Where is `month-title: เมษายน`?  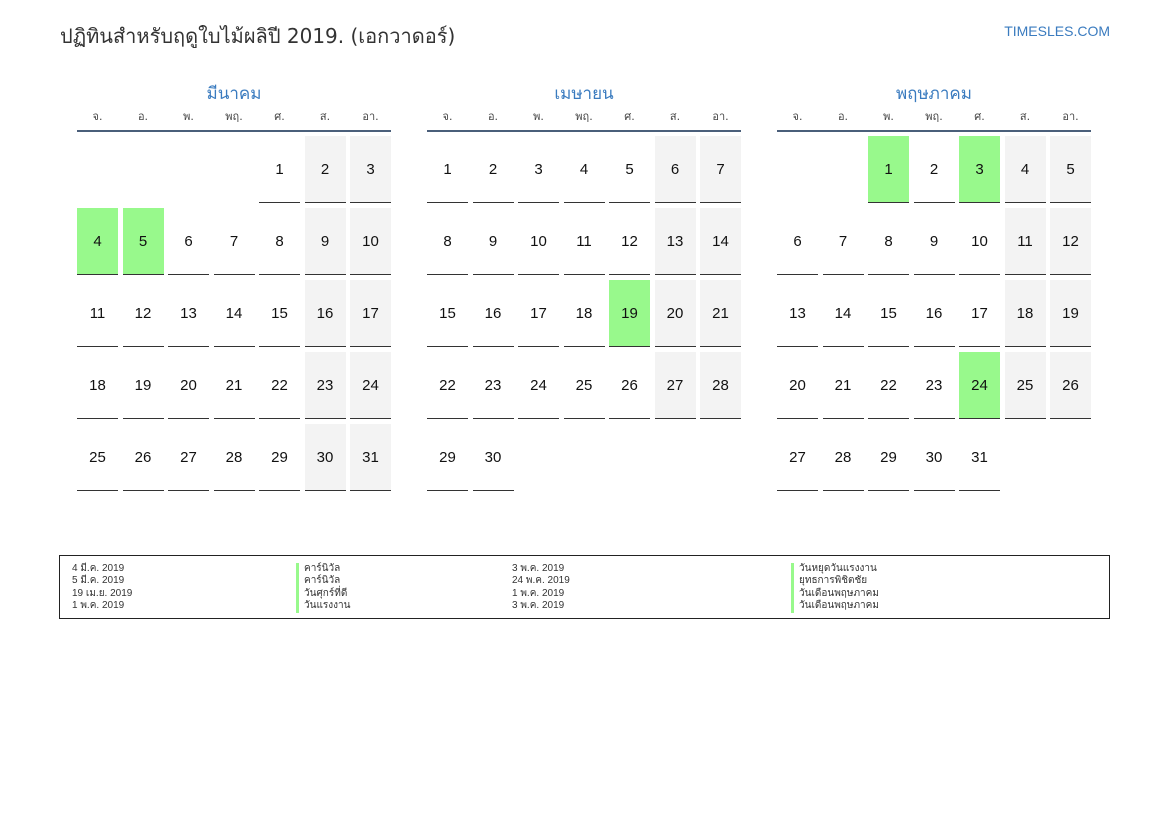
month-title: เมษายน is located at coordinates (584, 94).